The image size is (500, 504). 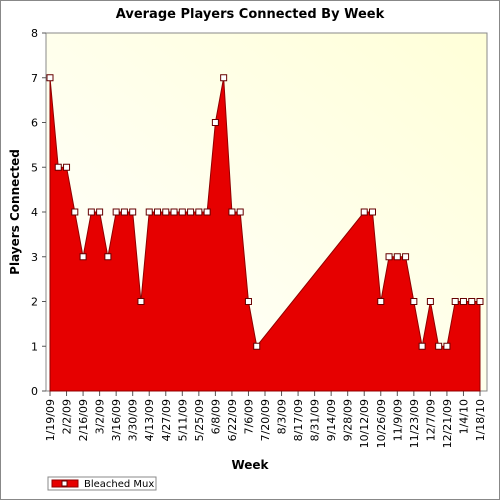 What do you see at coordinates (34, 123) in the screenshot?
I see `y-tick-label: 6` at bounding box center [34, 123].